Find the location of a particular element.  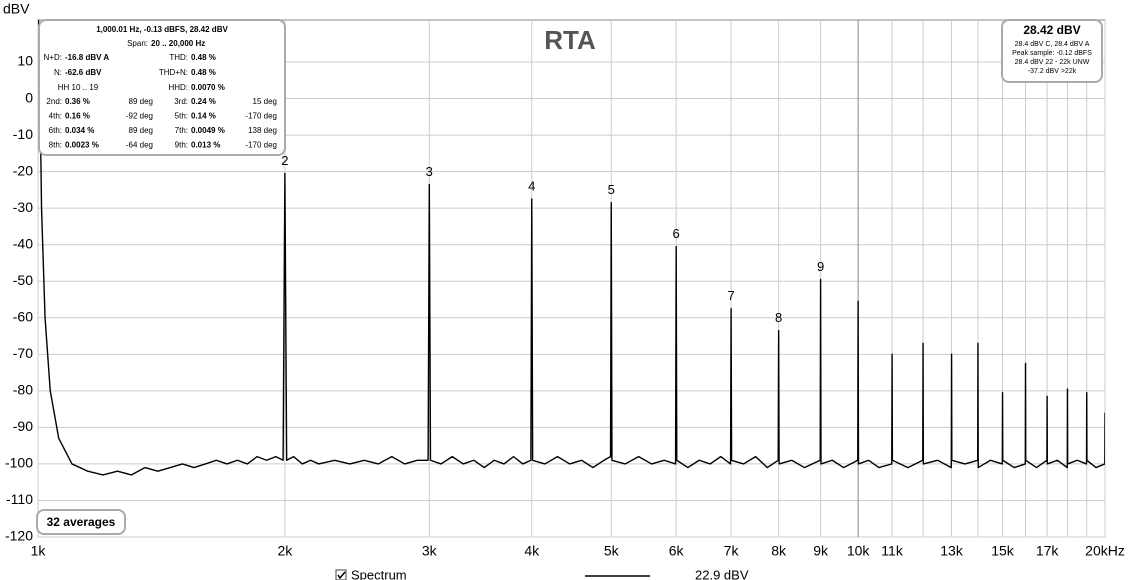

x-tick-label: 10k is located at coordinates (859, 551).